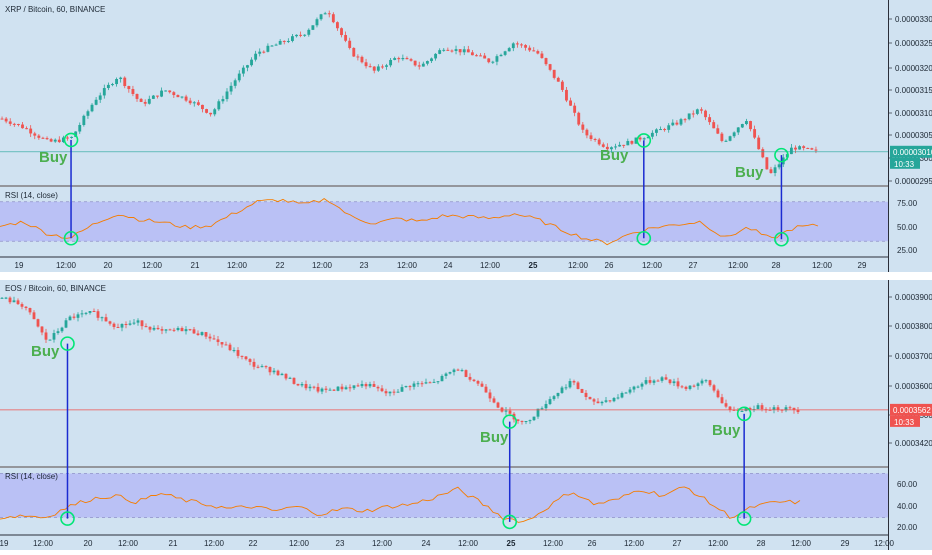  What do you see at coordinates (511, 543) in the screenshot?
I see `eos-time-tick-label: 25` at bounding box center [511, 543].